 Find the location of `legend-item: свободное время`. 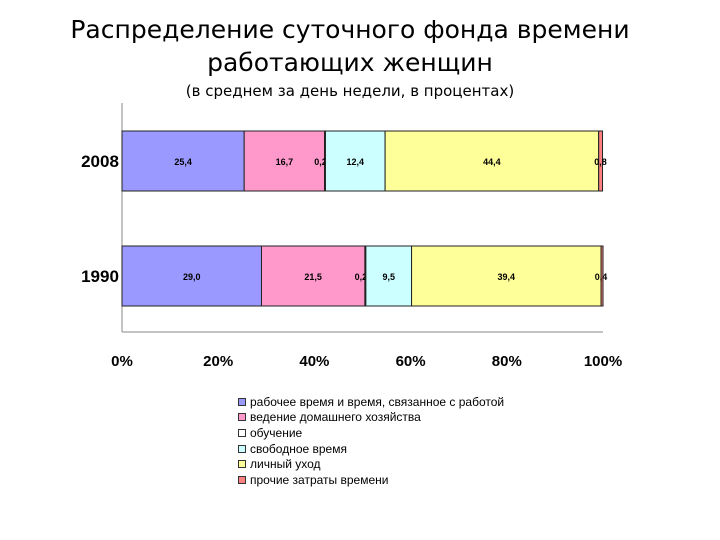

legend-item: свободное время is located at coordinates (371, 449).